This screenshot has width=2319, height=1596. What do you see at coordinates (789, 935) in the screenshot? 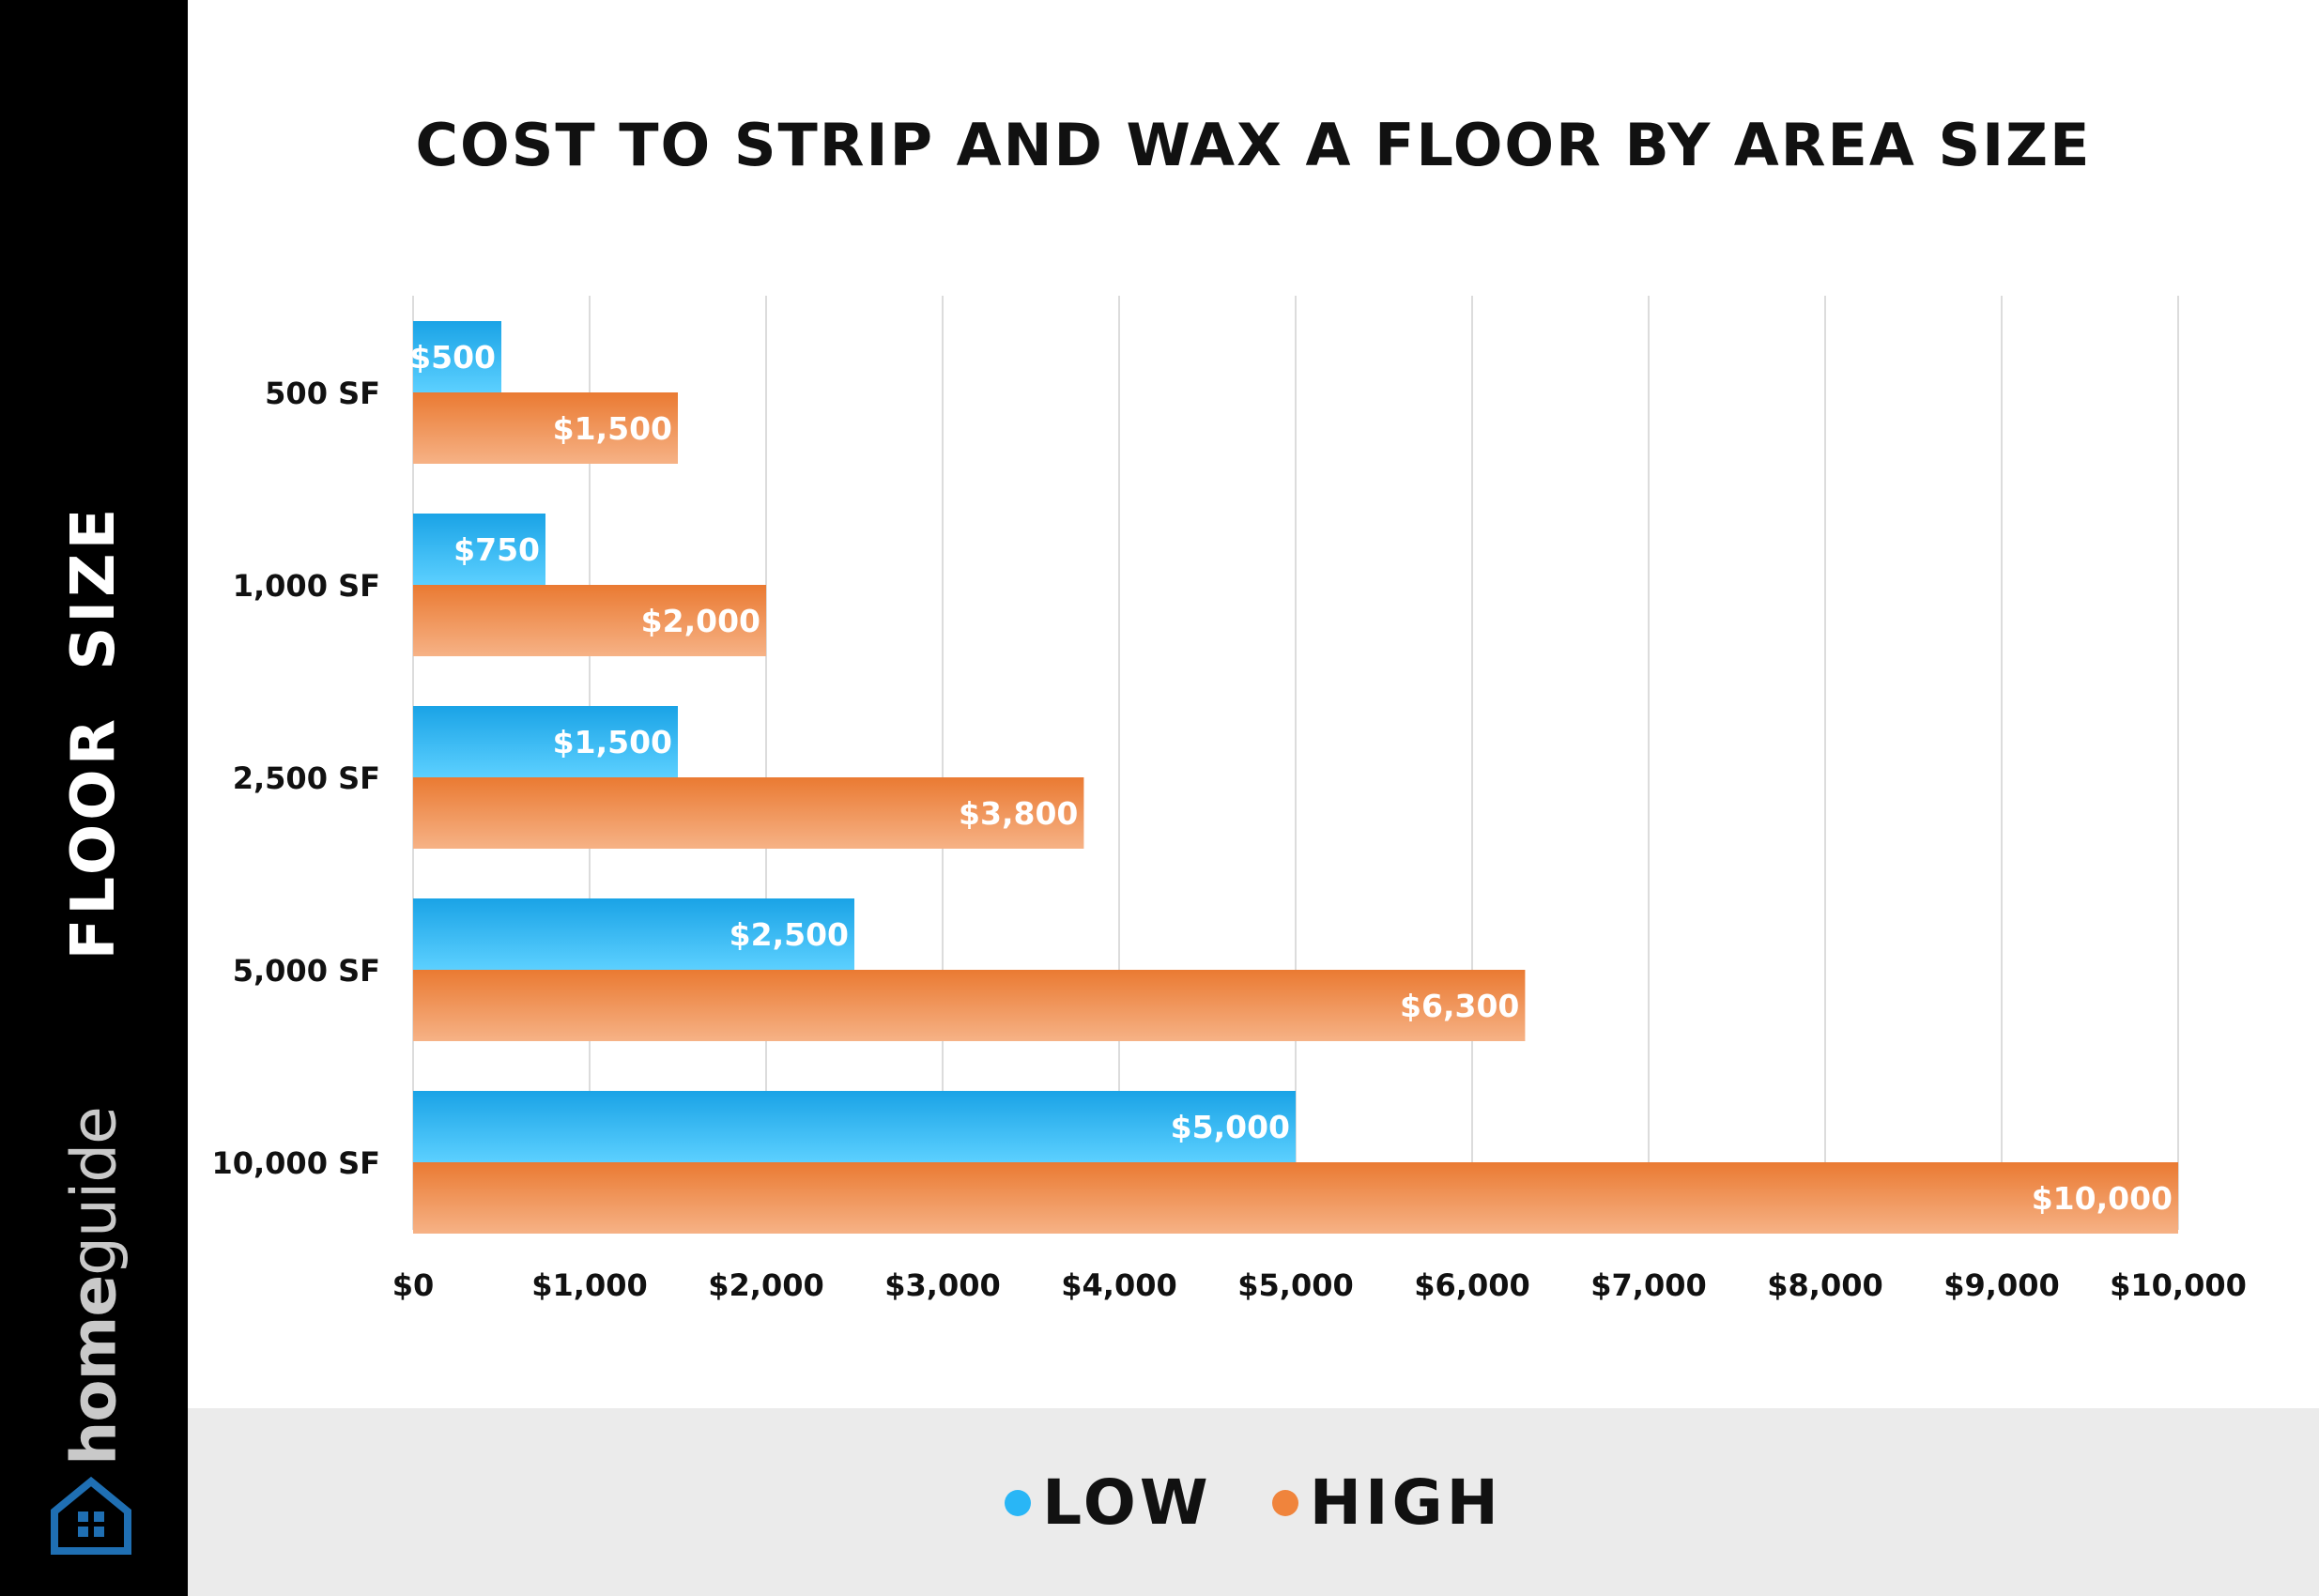
I see `bar-value-label: $2,500` at bounding box center [789, 935].